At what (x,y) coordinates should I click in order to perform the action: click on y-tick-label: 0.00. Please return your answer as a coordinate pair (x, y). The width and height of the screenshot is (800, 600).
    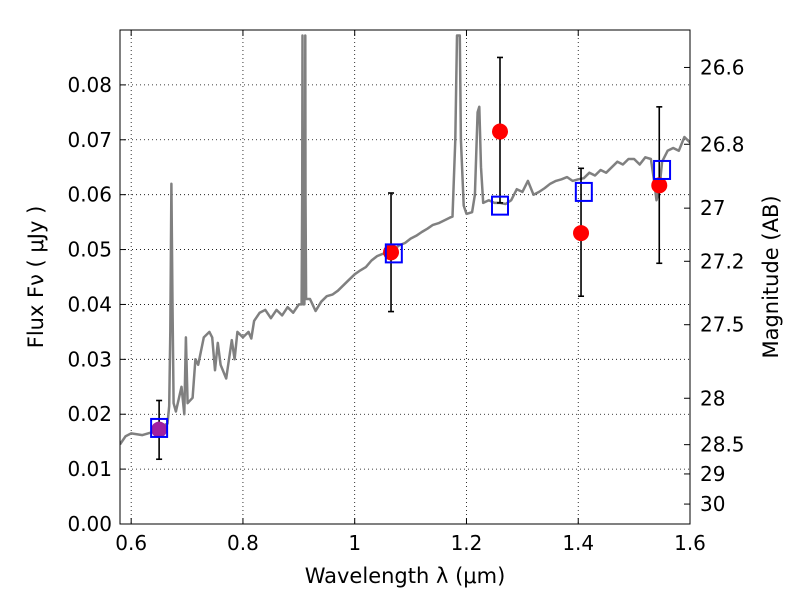
    Looking at the image, I should click on (89, 524).